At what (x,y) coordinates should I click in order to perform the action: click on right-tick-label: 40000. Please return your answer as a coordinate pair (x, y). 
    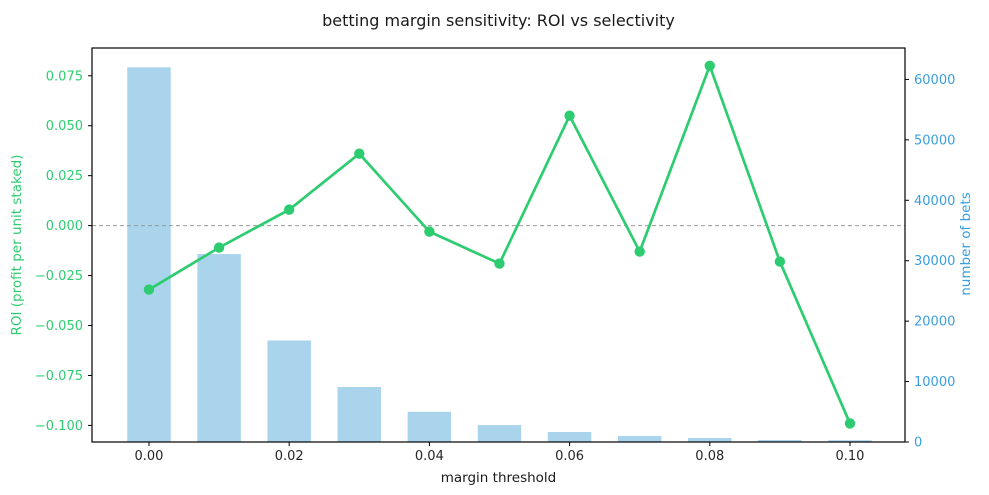
    Looking at the image, I should click on (934, 201).